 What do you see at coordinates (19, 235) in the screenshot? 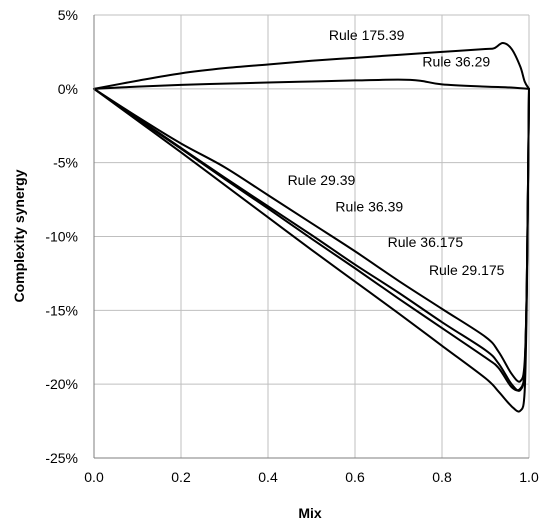
I see `y-axis-title: Complexity synergy` at bounding box center [19, 235].